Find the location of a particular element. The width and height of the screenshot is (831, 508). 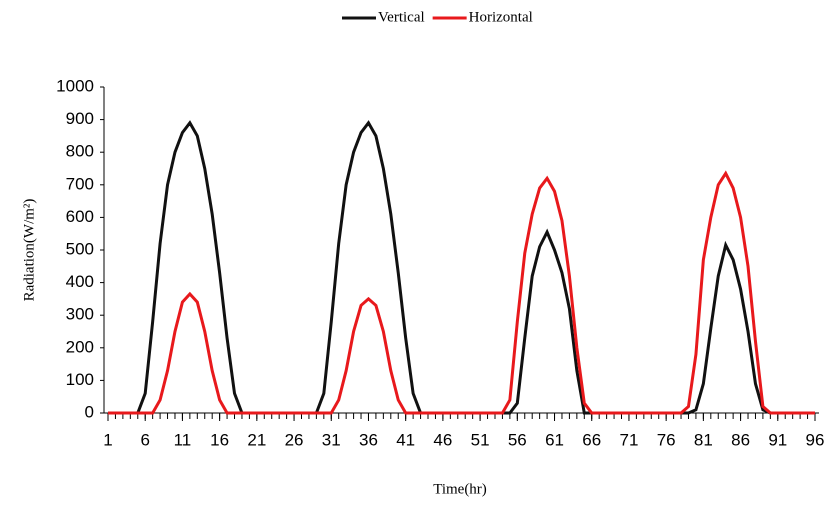

x-tick-label: 46 is located at coordinates (442, 439).